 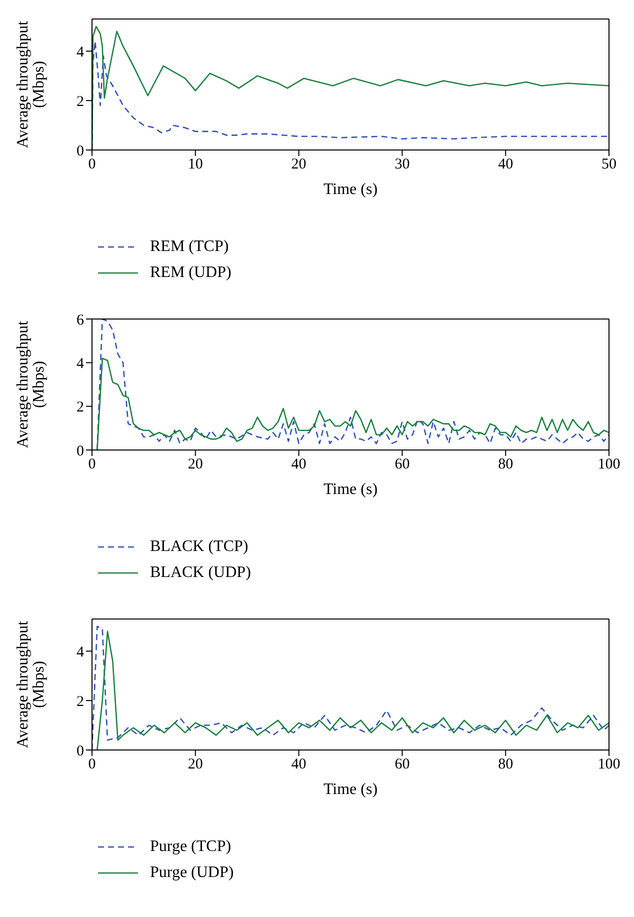 I want to click on x-tick-label: 50, so click(x=609, y=164).